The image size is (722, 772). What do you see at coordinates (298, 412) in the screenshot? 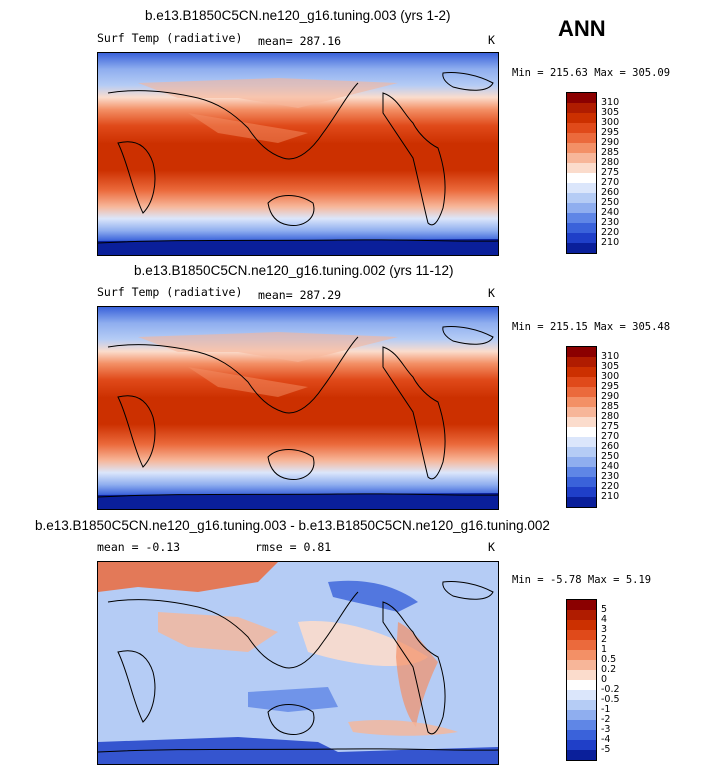
I see `panel2-coastlines` at bounding box center [298, 412].